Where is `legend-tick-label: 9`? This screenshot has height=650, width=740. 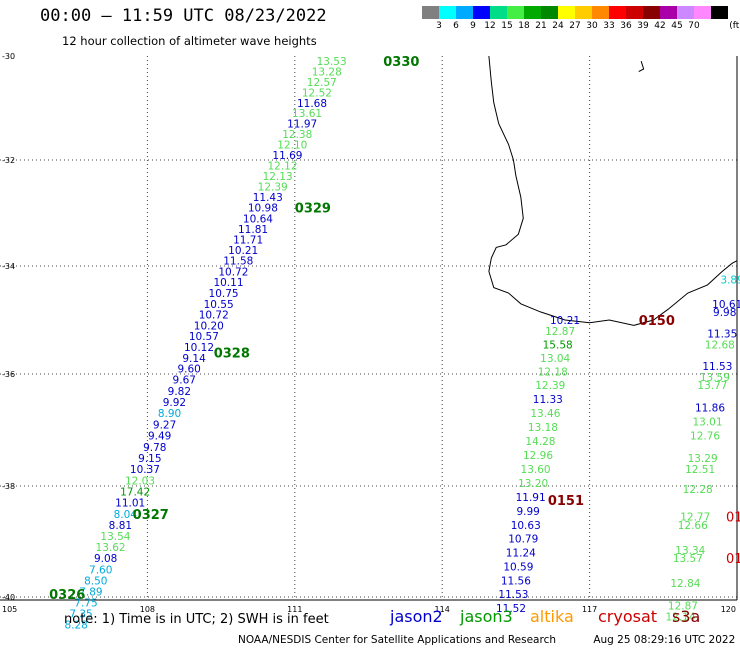
legend-tick-label: 9 is located at coordinates (473, 26).